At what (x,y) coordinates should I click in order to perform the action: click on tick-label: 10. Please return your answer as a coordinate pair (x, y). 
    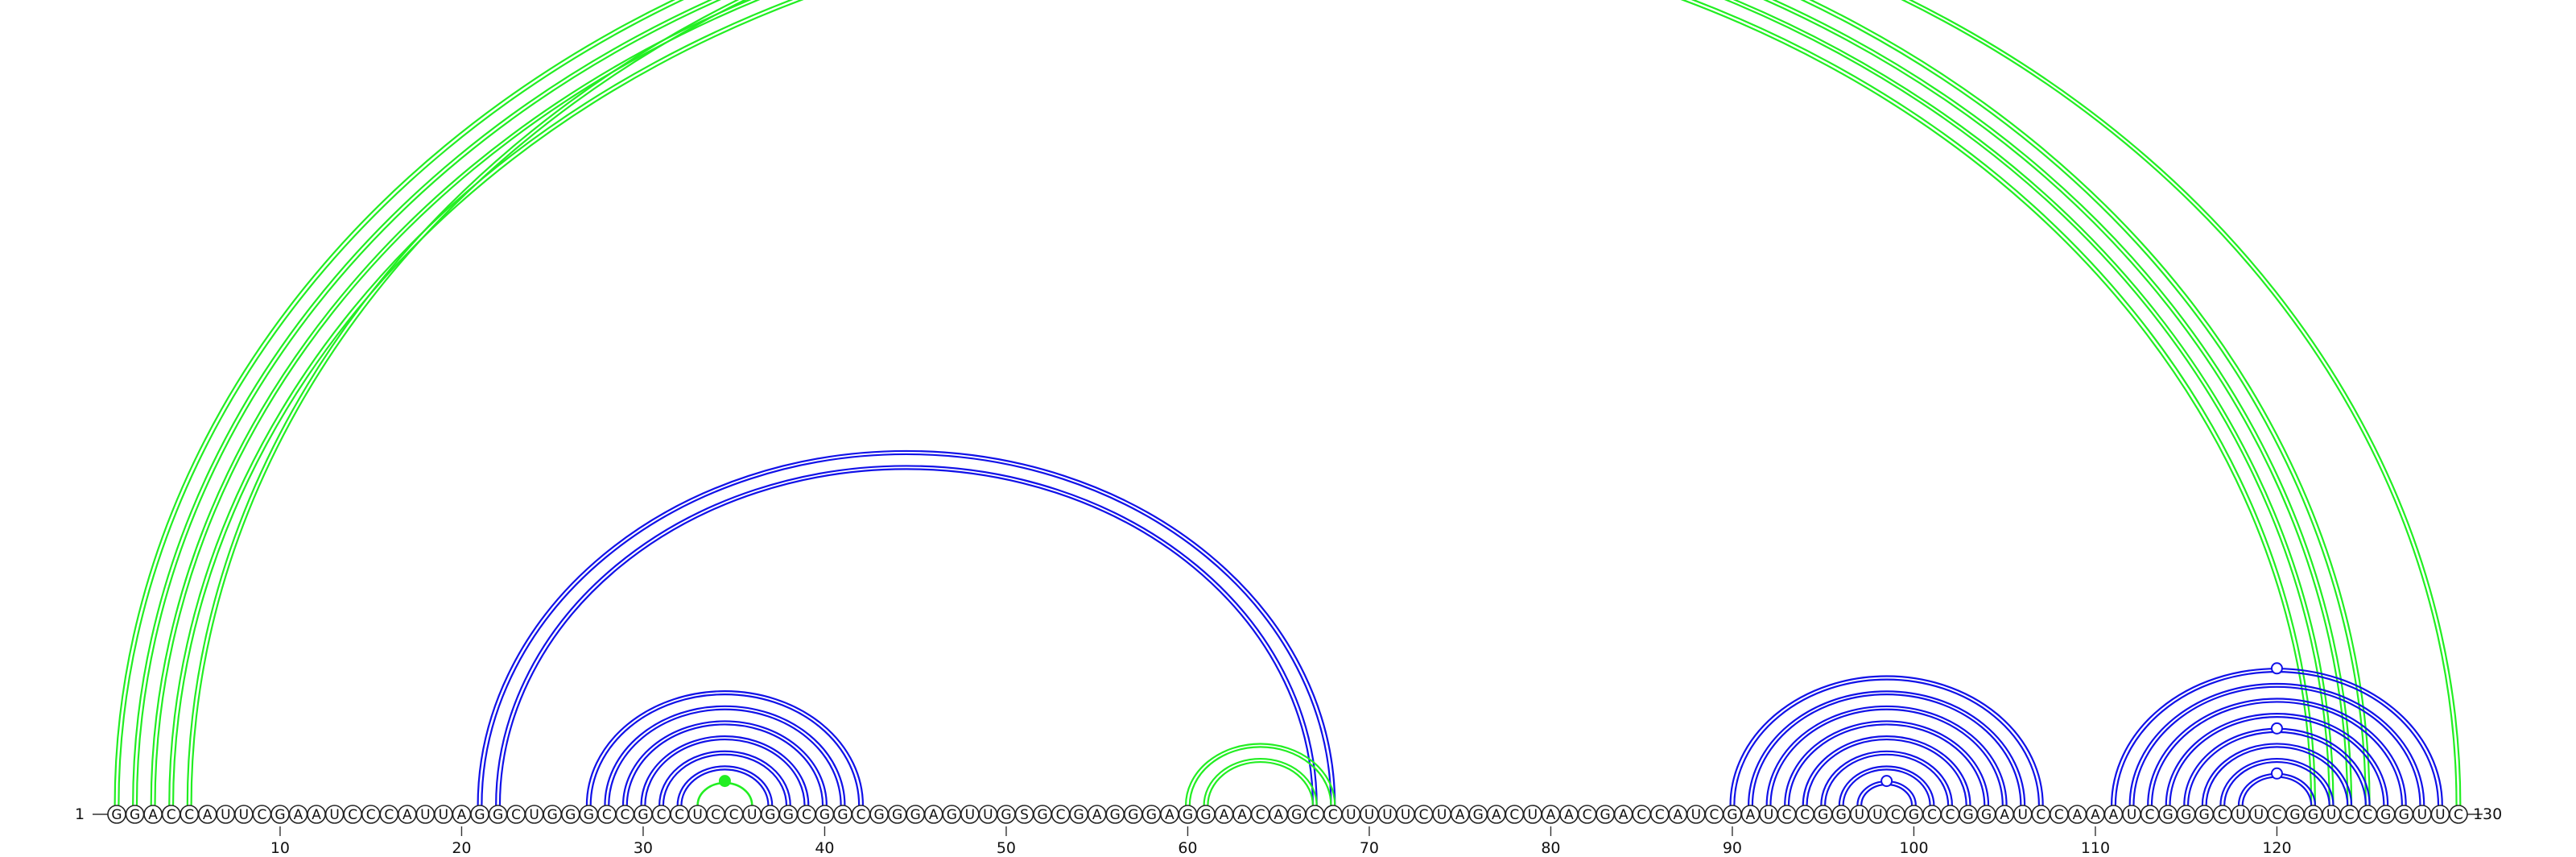
    Looking at the image, I should click on (280, 848).